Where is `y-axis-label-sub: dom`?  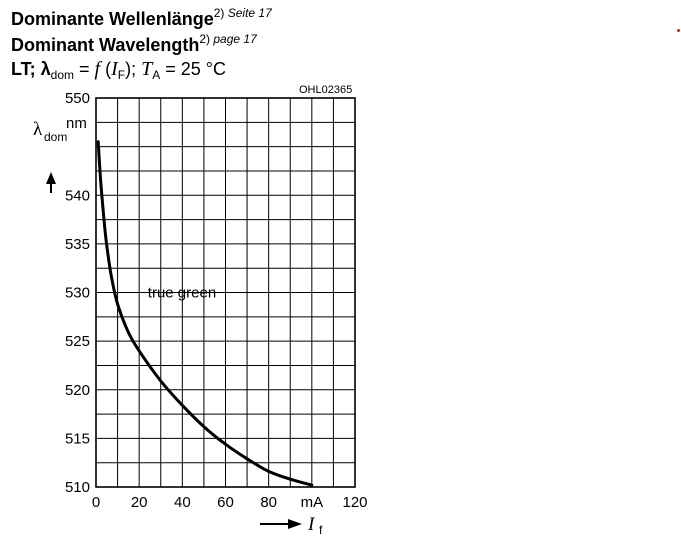 y-axis-label-sub: dom is located at coordinates (55, 137).